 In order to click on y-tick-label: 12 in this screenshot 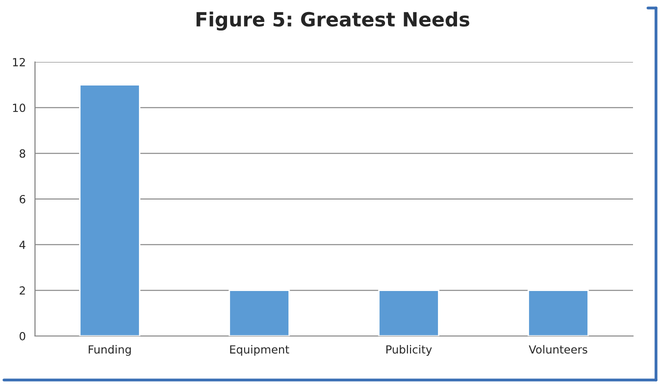, I will do `click(19, 62)`.